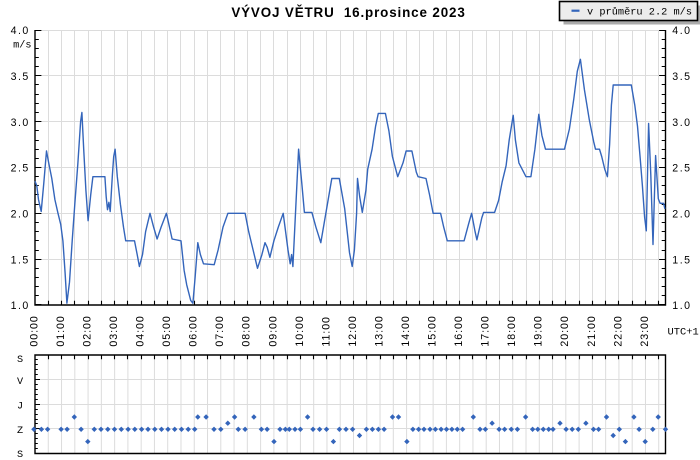 The height and width of the screenshot is (460, 700). What do you see at coordinates (20, 406) in the screenshot?
I see `svg-text: J` at bounding box center [20, 406].